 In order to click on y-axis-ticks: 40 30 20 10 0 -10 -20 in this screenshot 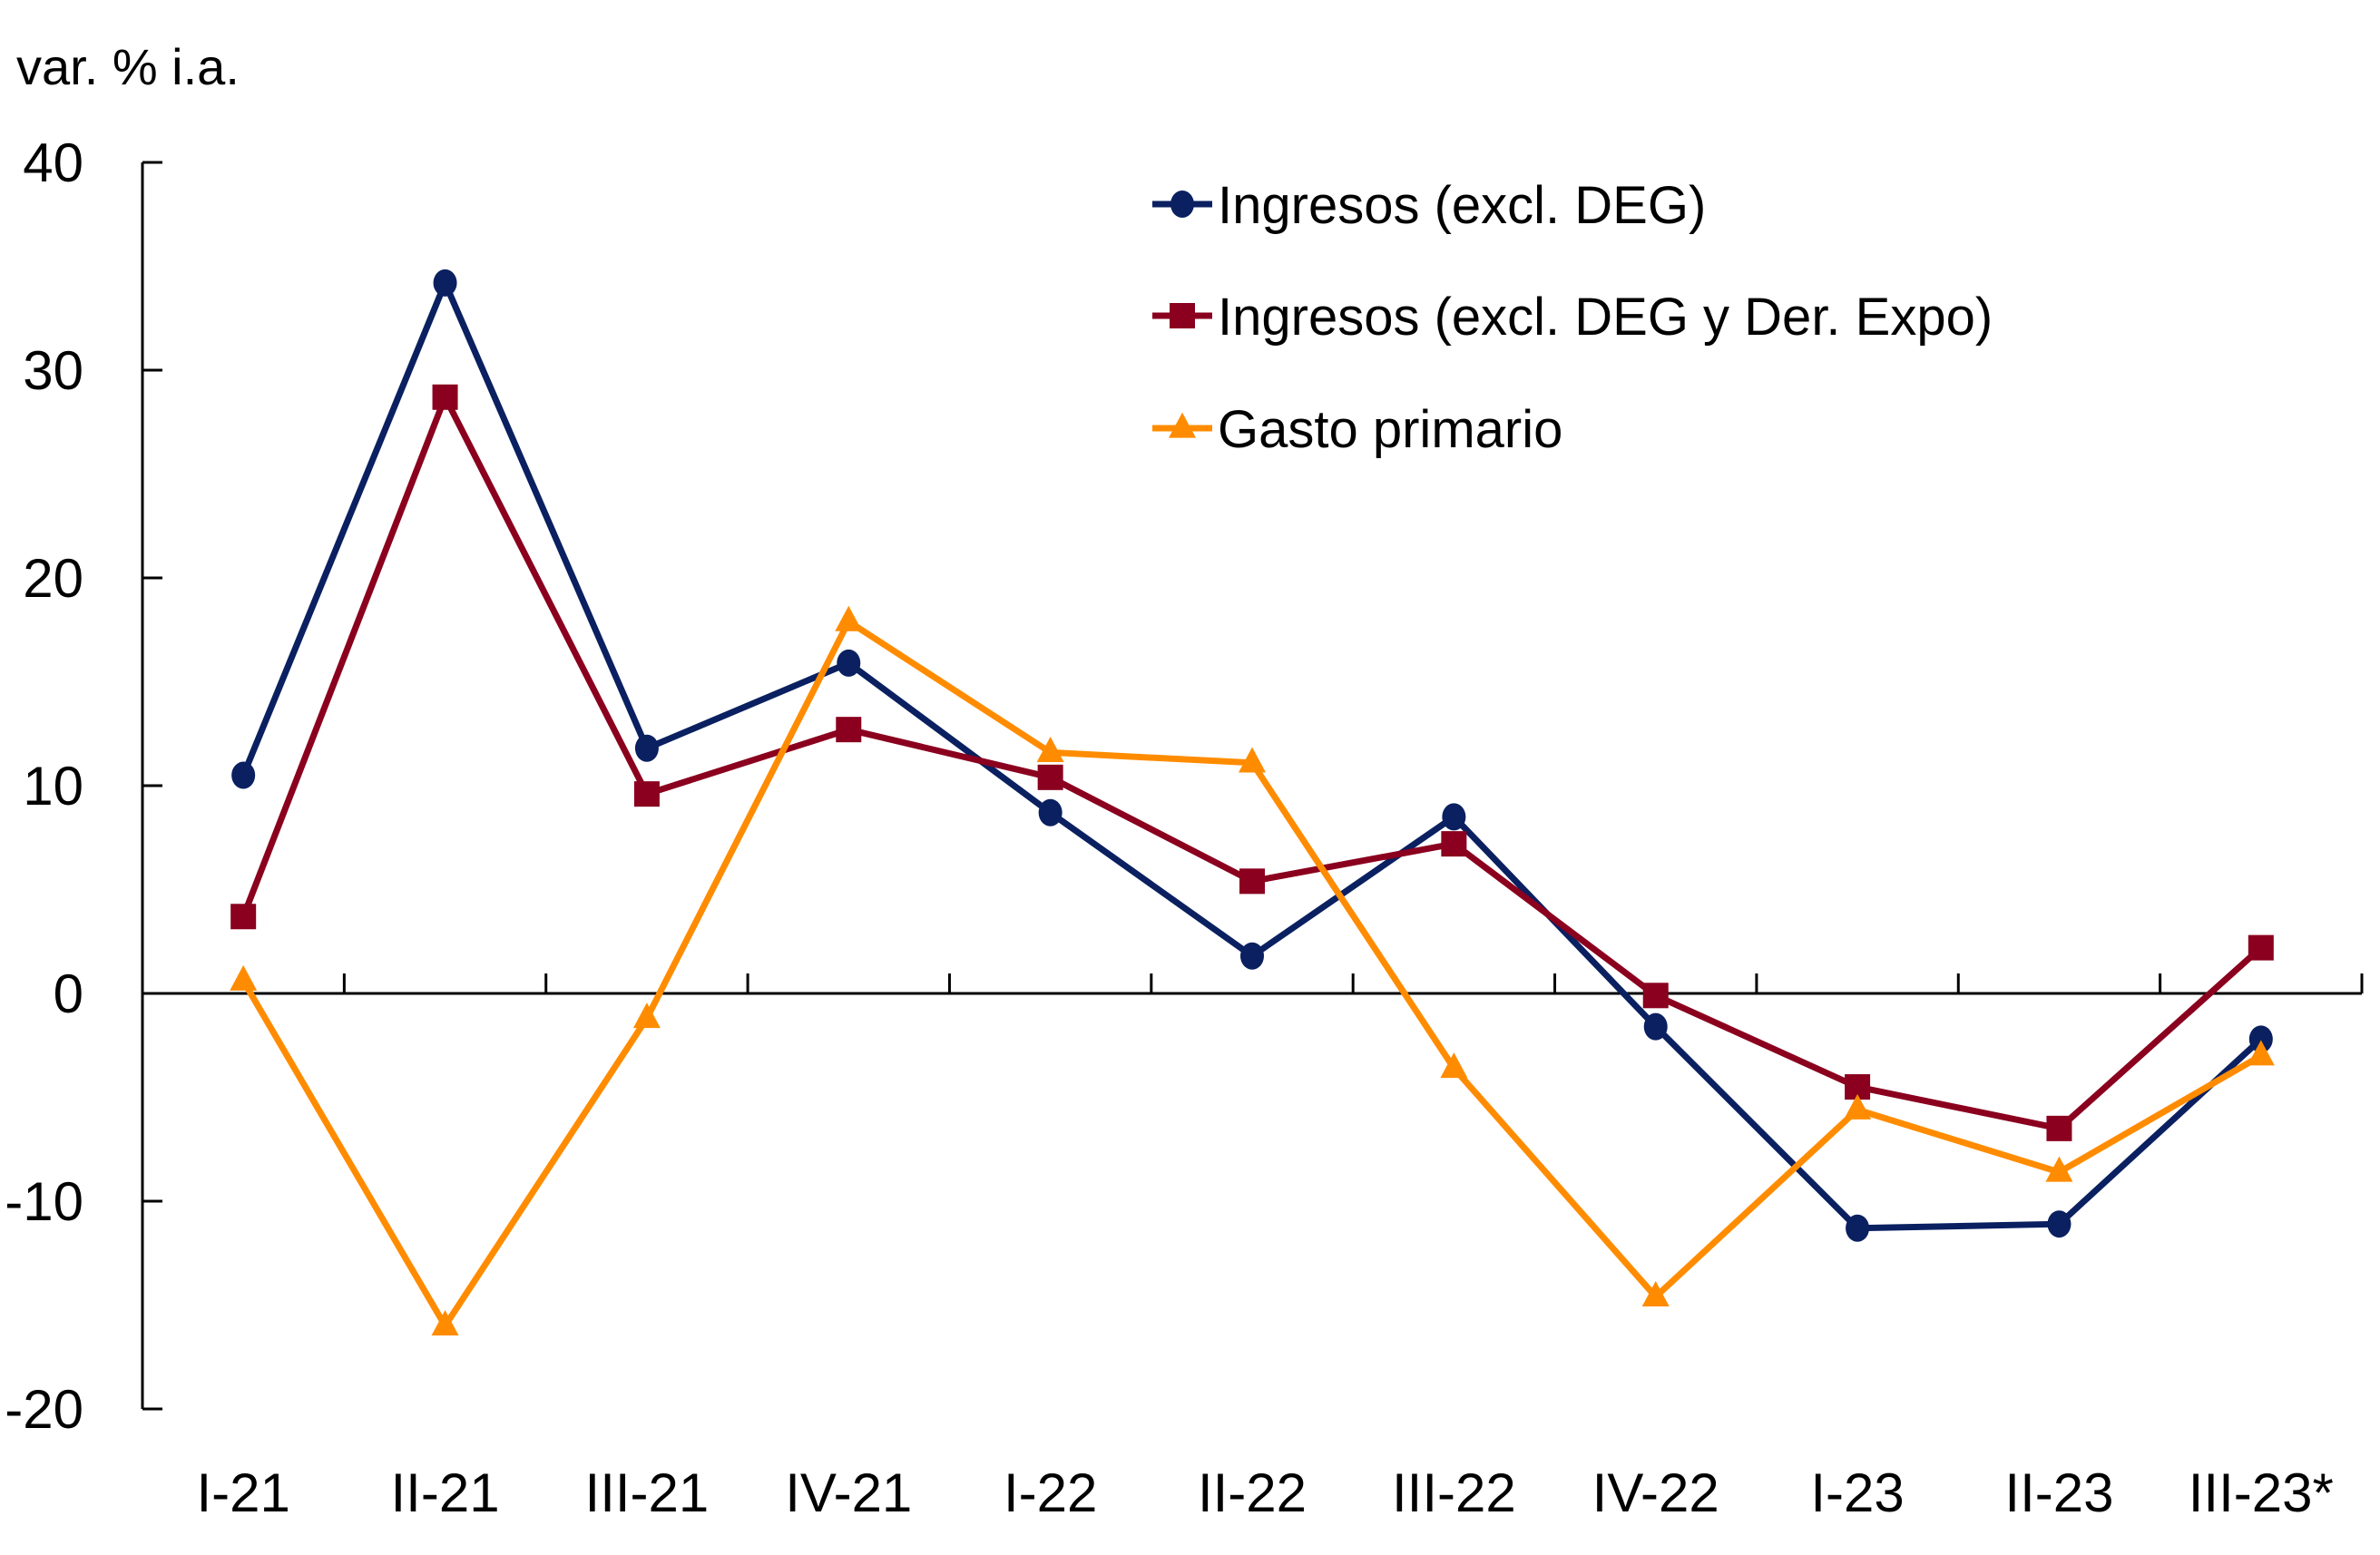, I will do `click(83, 786)`.